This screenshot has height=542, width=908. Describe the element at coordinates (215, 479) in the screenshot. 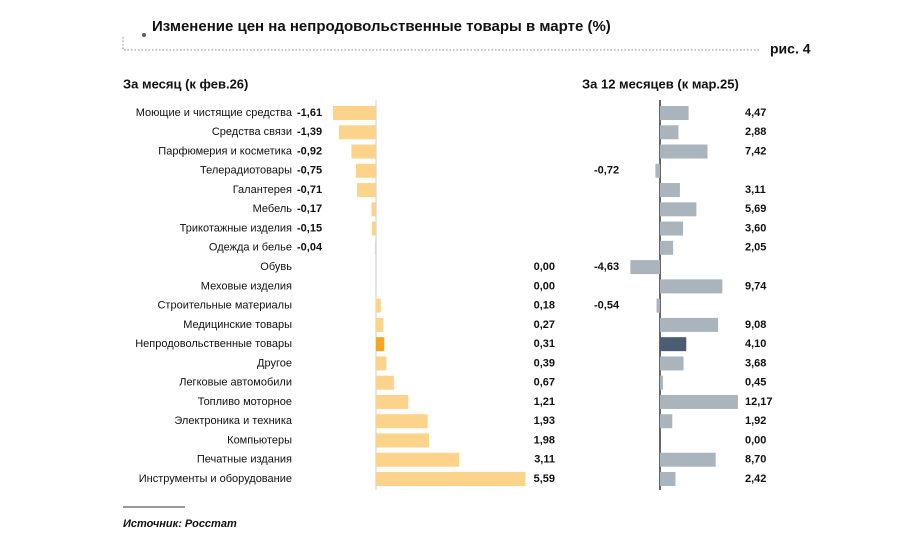

I see `category-label: Инструменты и оборудование` at that location.